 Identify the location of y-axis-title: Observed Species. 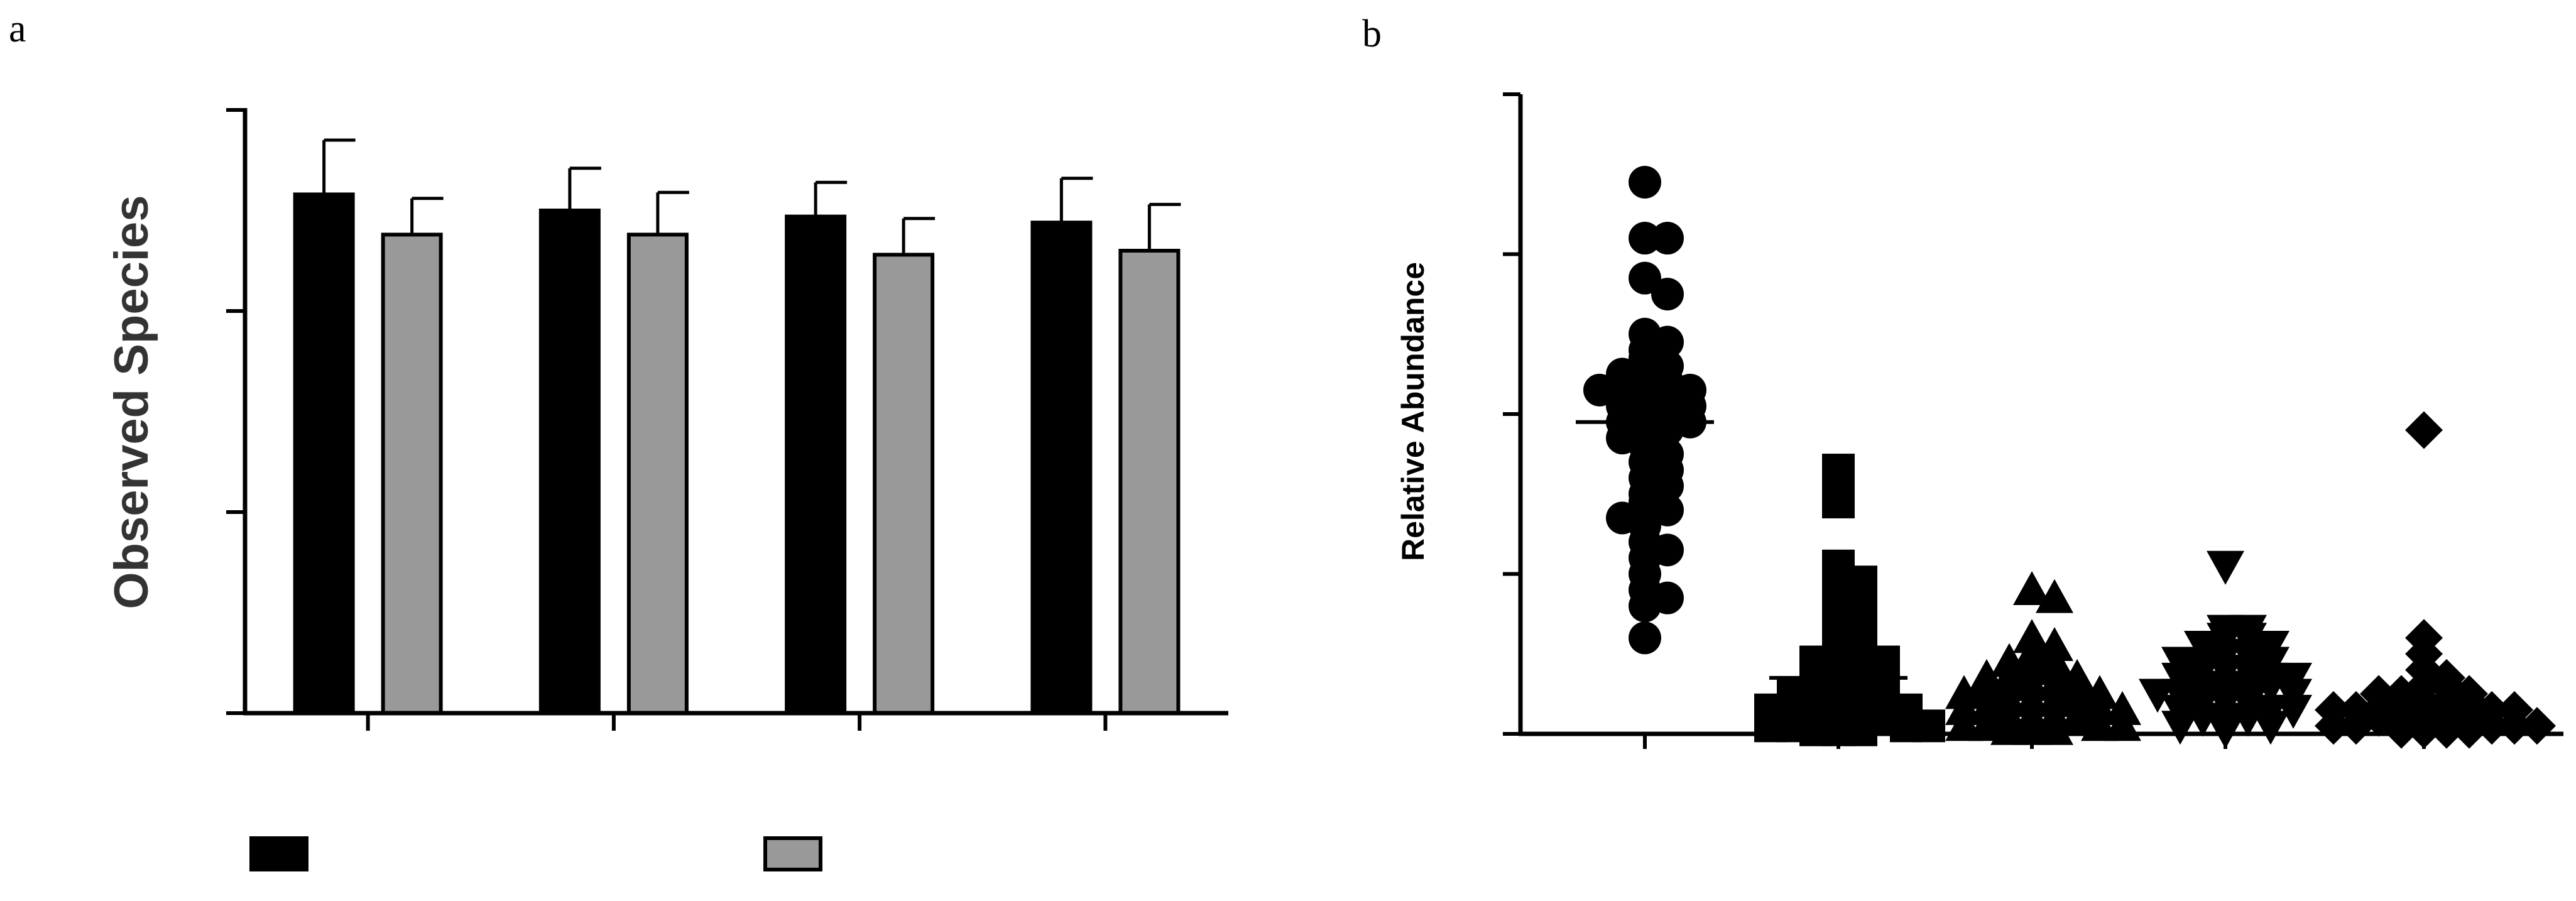
(131, 402).